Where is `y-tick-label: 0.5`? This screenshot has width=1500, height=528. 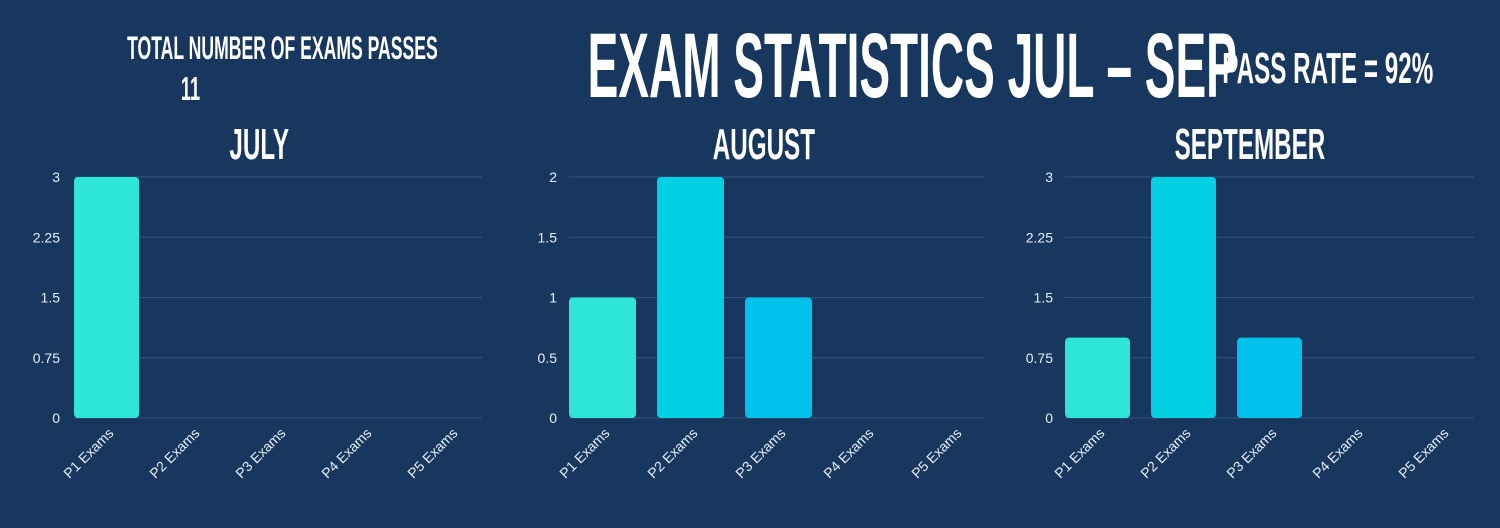 y-tick-label: 0.5 is located at coordinates (548, 358).